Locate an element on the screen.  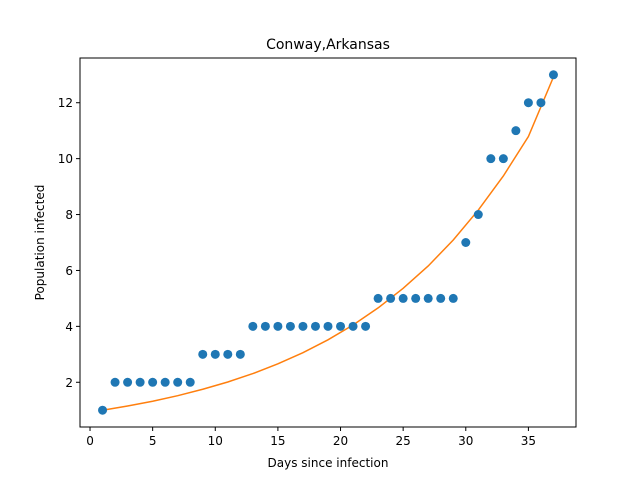
y-tick-label: 10 is located at coordinates (65, 159).